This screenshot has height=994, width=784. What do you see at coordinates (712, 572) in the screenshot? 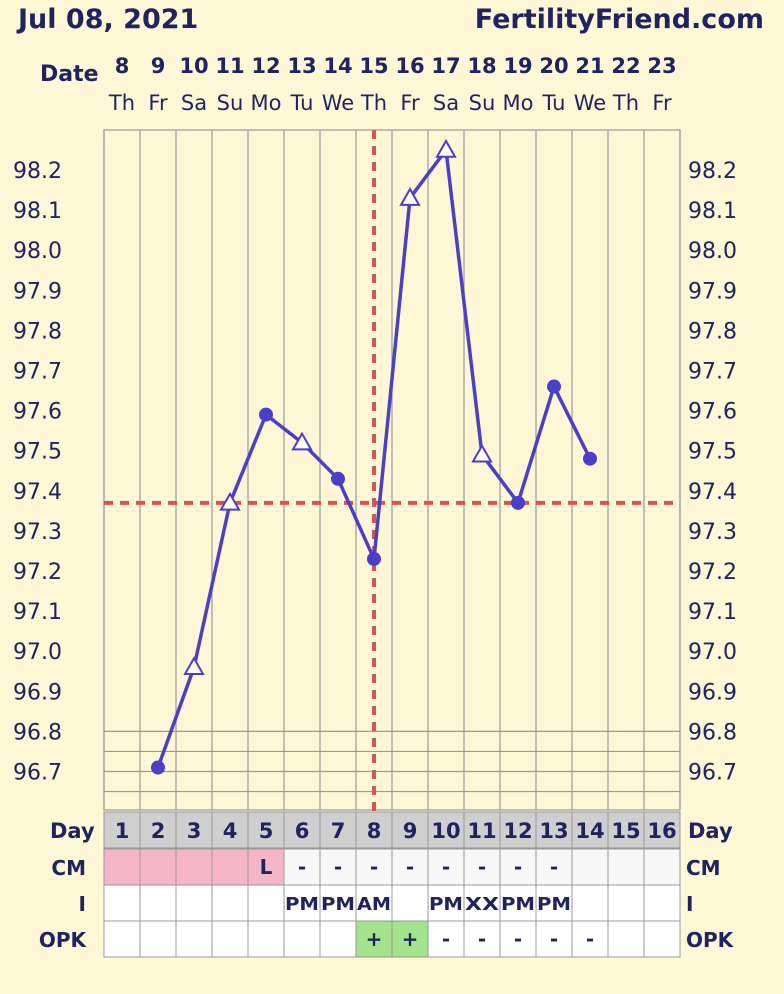
I see `y-tick-label-right: 97.2` at bounding box center [712, 572].